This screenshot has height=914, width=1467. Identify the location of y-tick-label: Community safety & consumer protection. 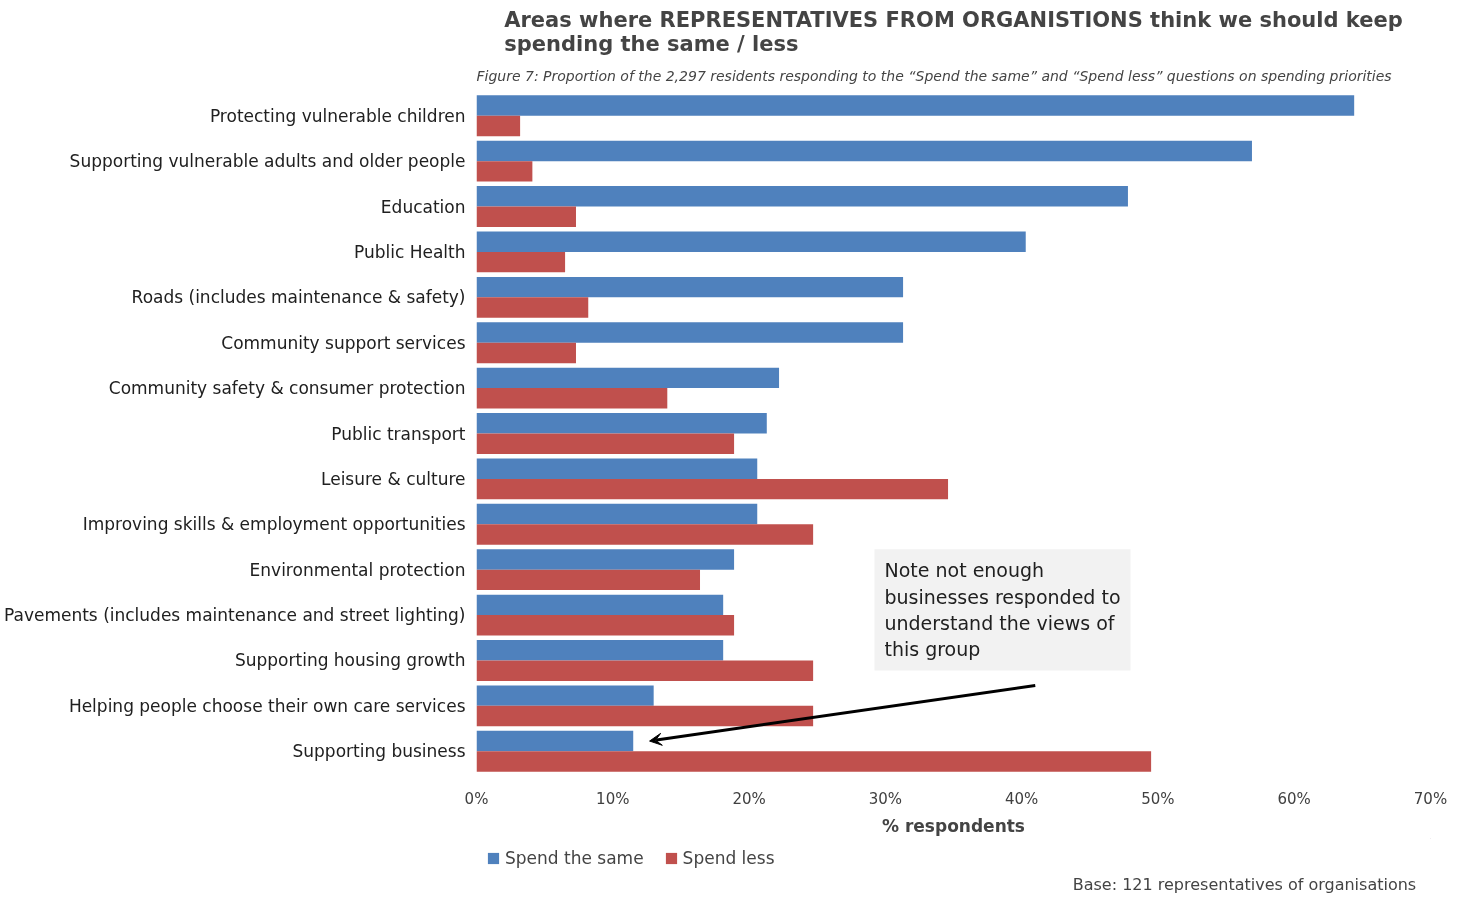
(287, 388).